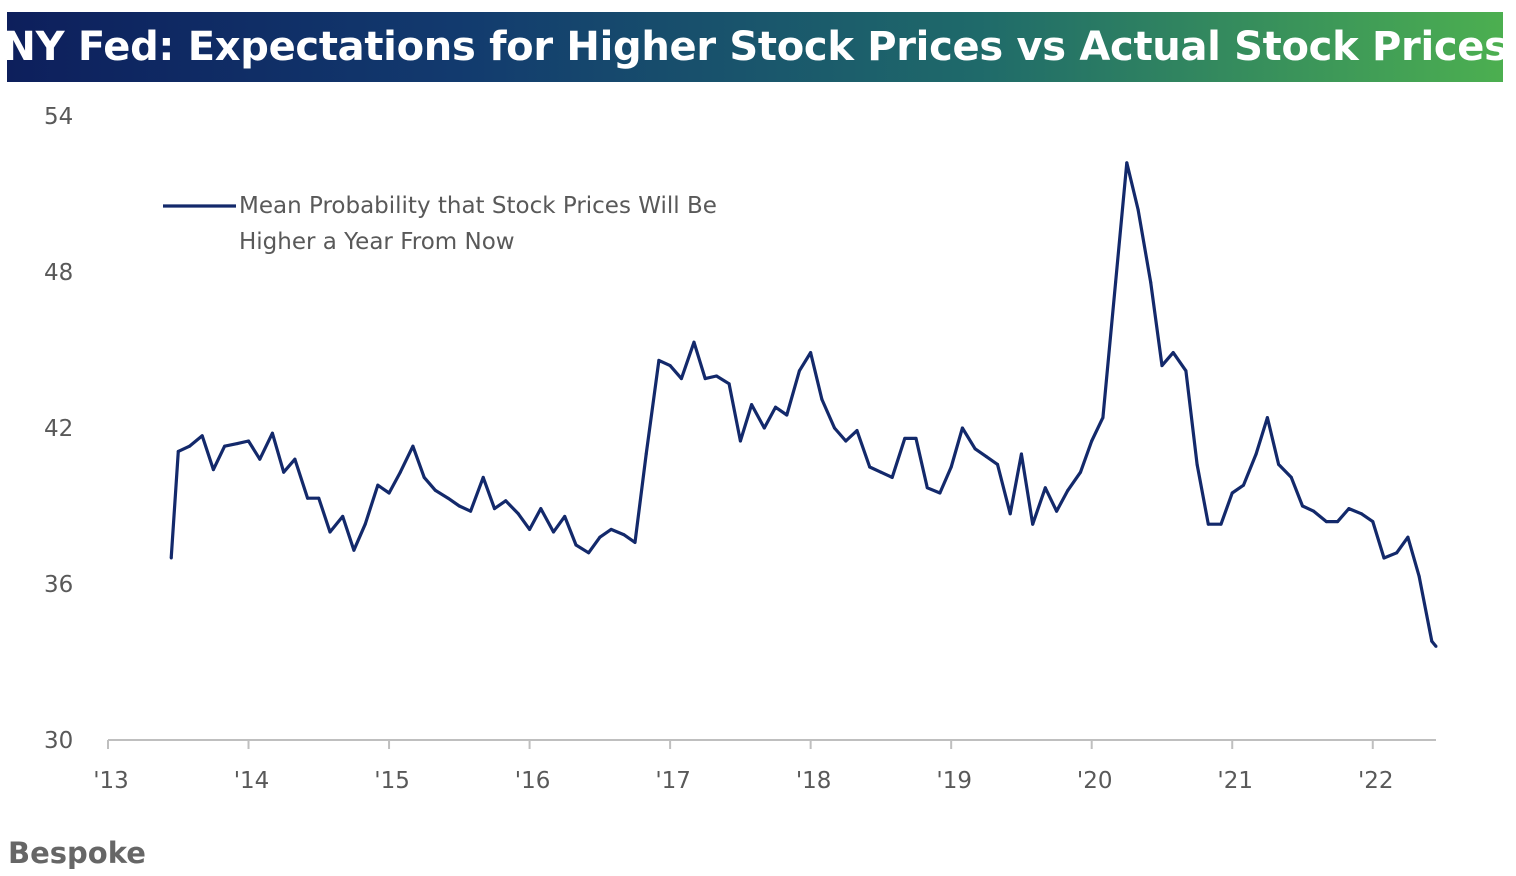 The image size is (1516, 876). Describe the element at coordinates (1376, 781) in the screenshot. I see `x-tick-label: '22` at that location.